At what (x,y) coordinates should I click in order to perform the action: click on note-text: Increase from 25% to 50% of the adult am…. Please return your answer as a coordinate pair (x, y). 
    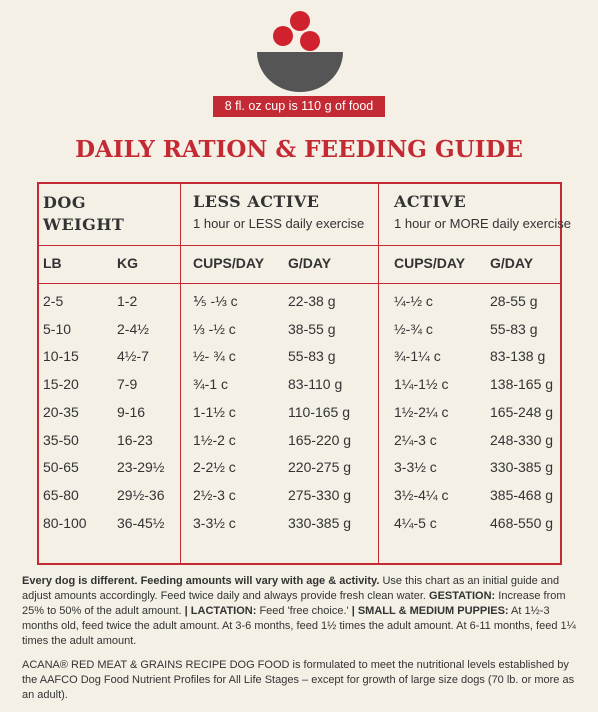
    Looking at the image, I should click on (294, 603).